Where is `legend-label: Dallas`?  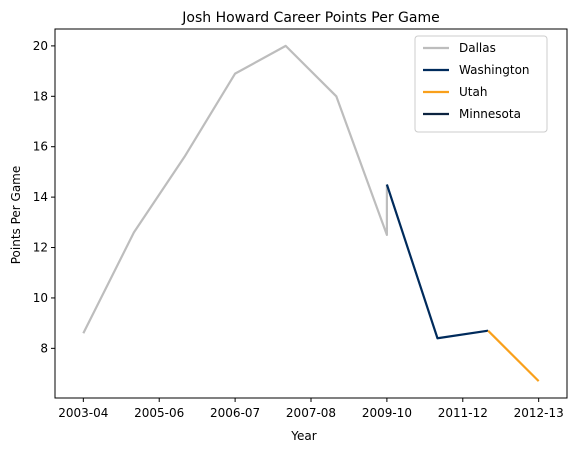
legend-label: Dallas is located at coordinates (477, 48).